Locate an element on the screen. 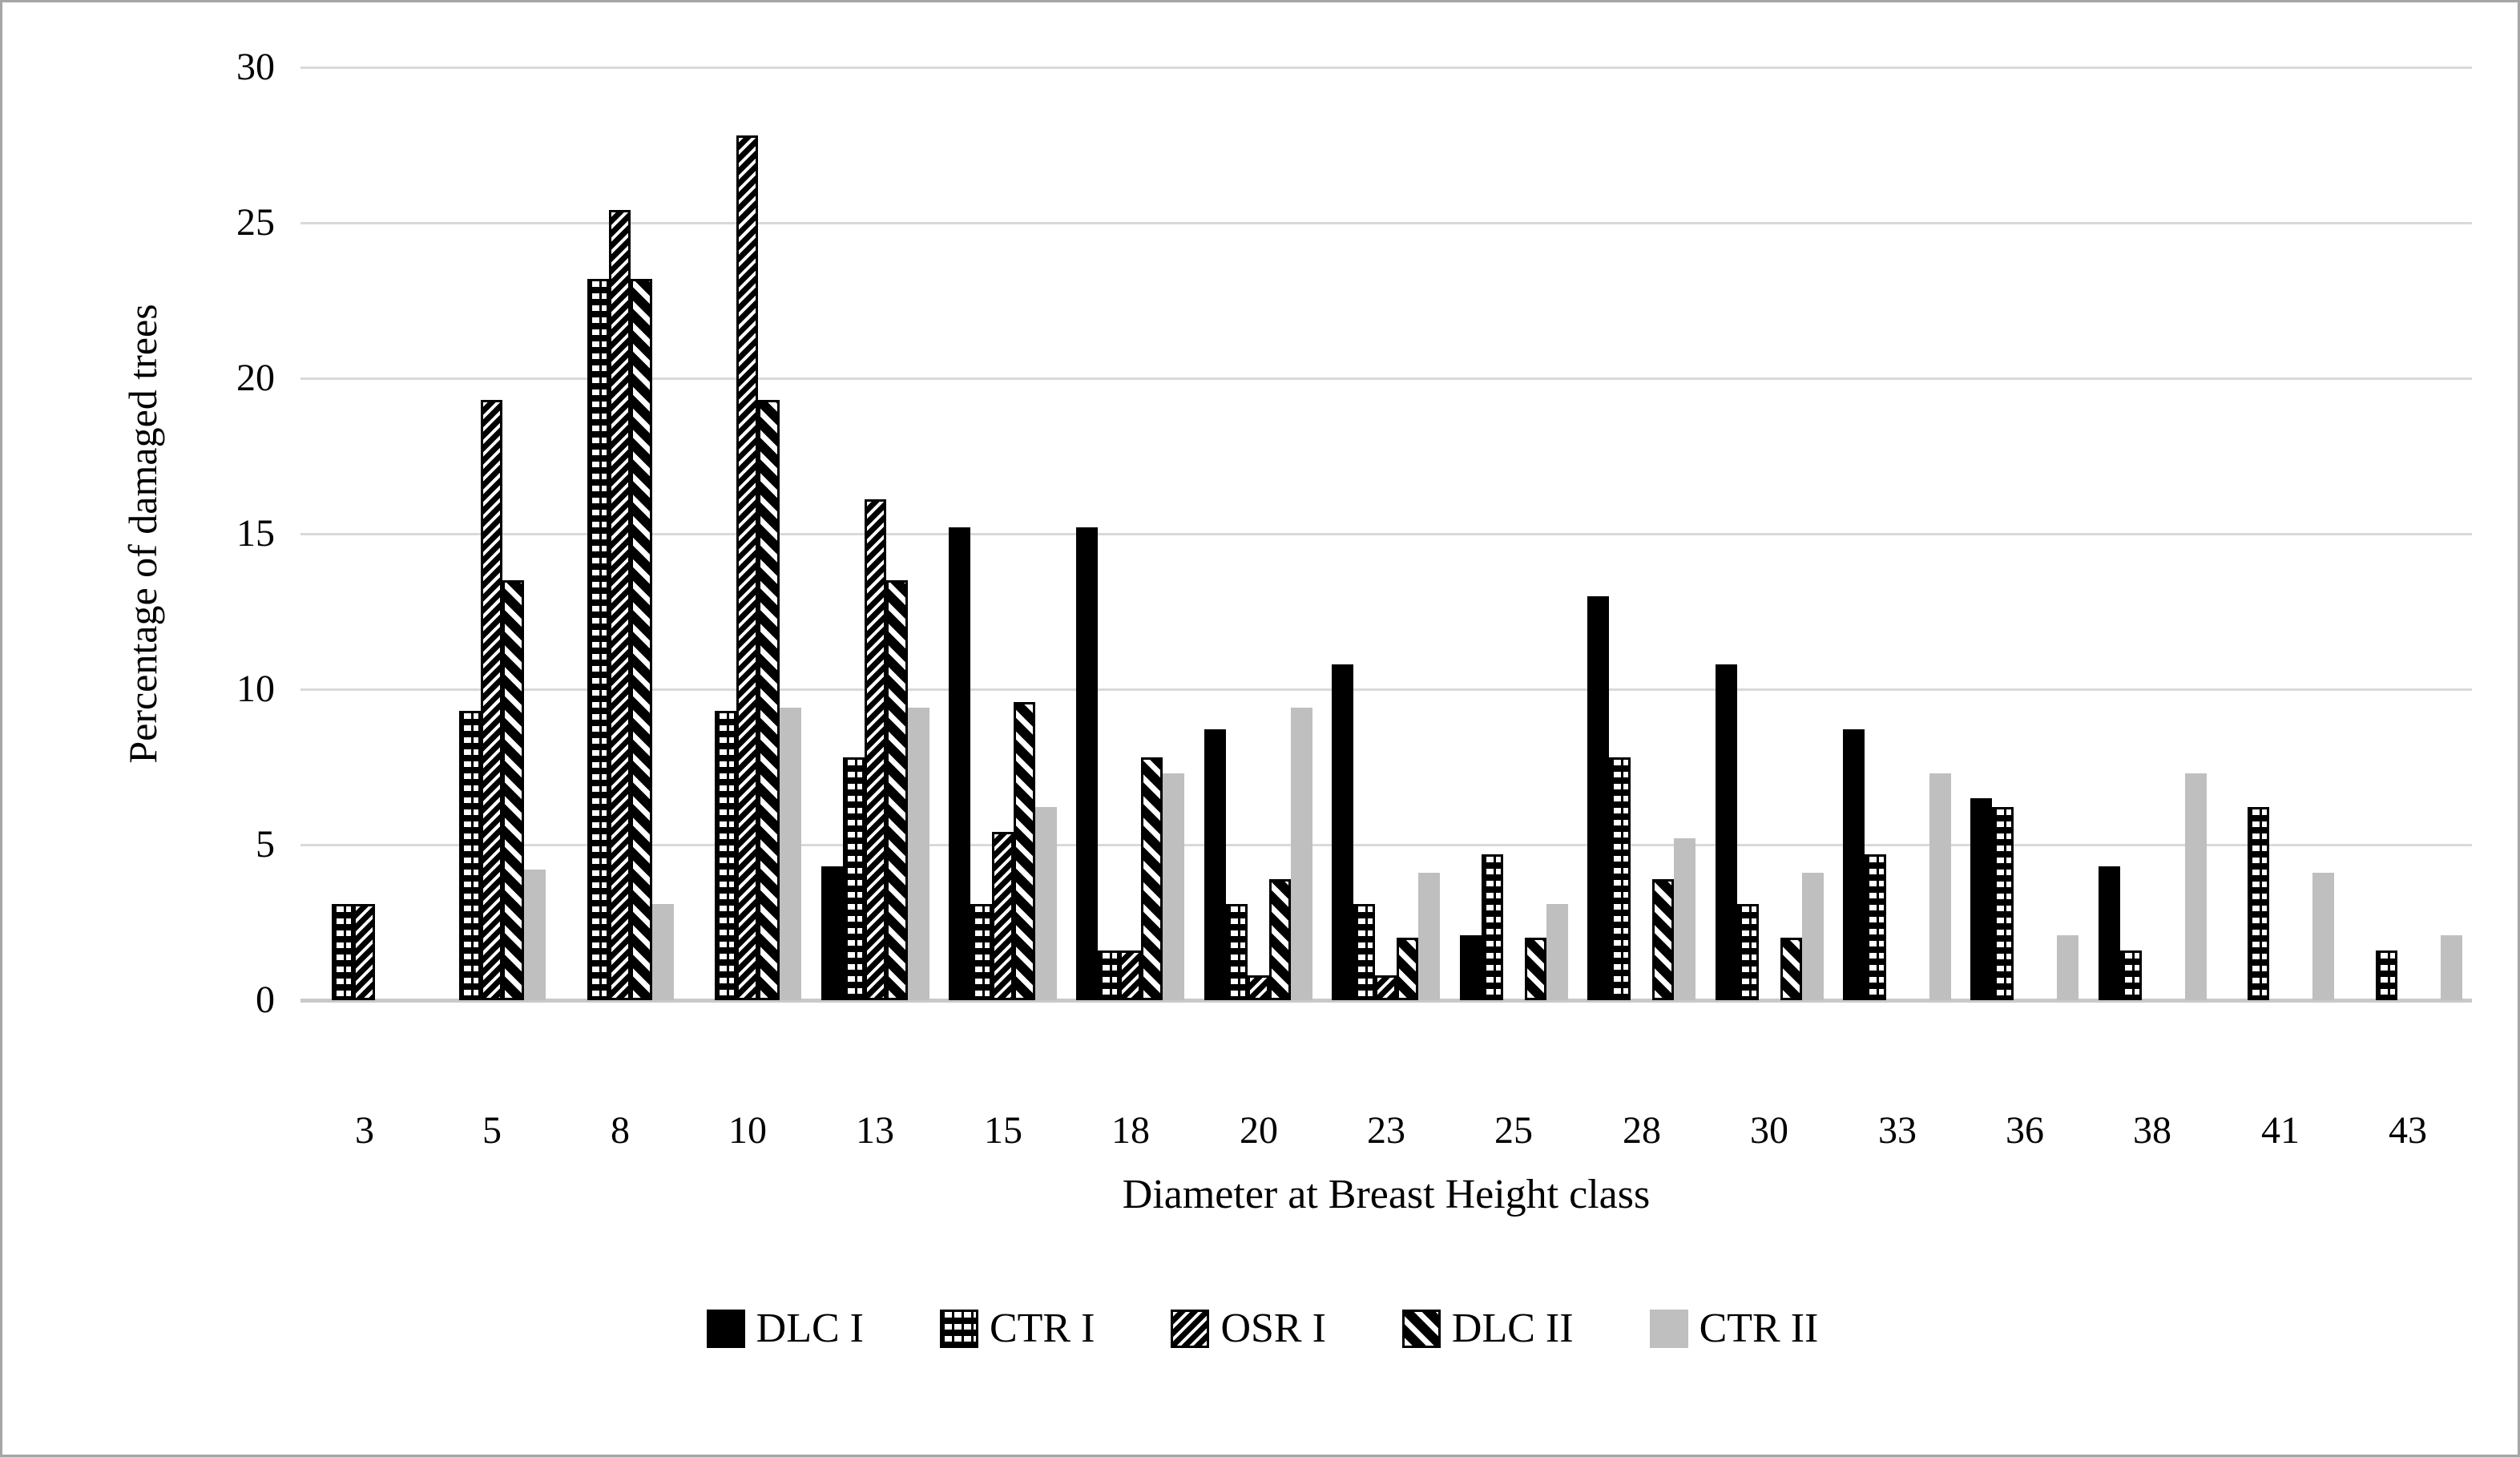 This screenshot has height=1457, width=2520. x-tick-label-43: 43 is located at coordinates (2408, 1130).